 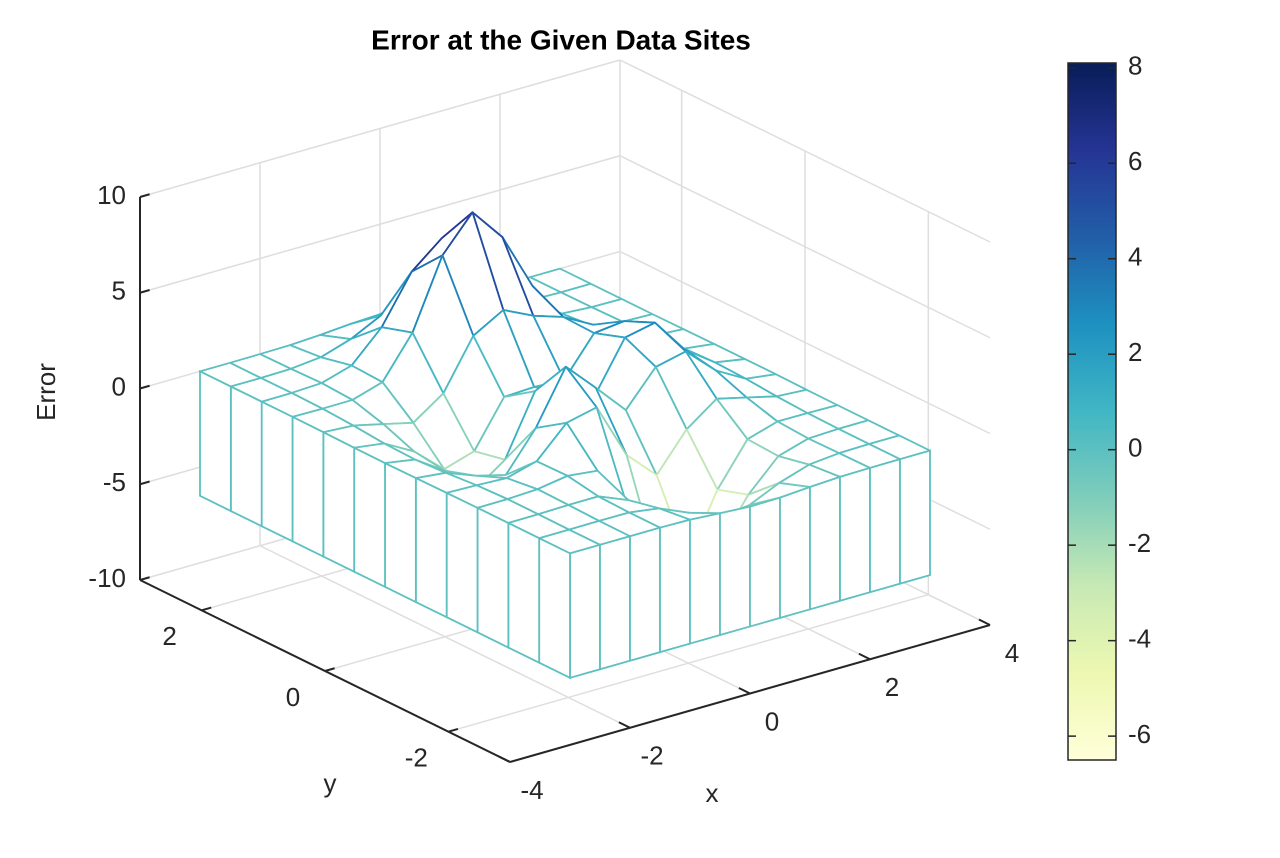 I want to click on z-tick-label: 0, so click(x=119, y=386).